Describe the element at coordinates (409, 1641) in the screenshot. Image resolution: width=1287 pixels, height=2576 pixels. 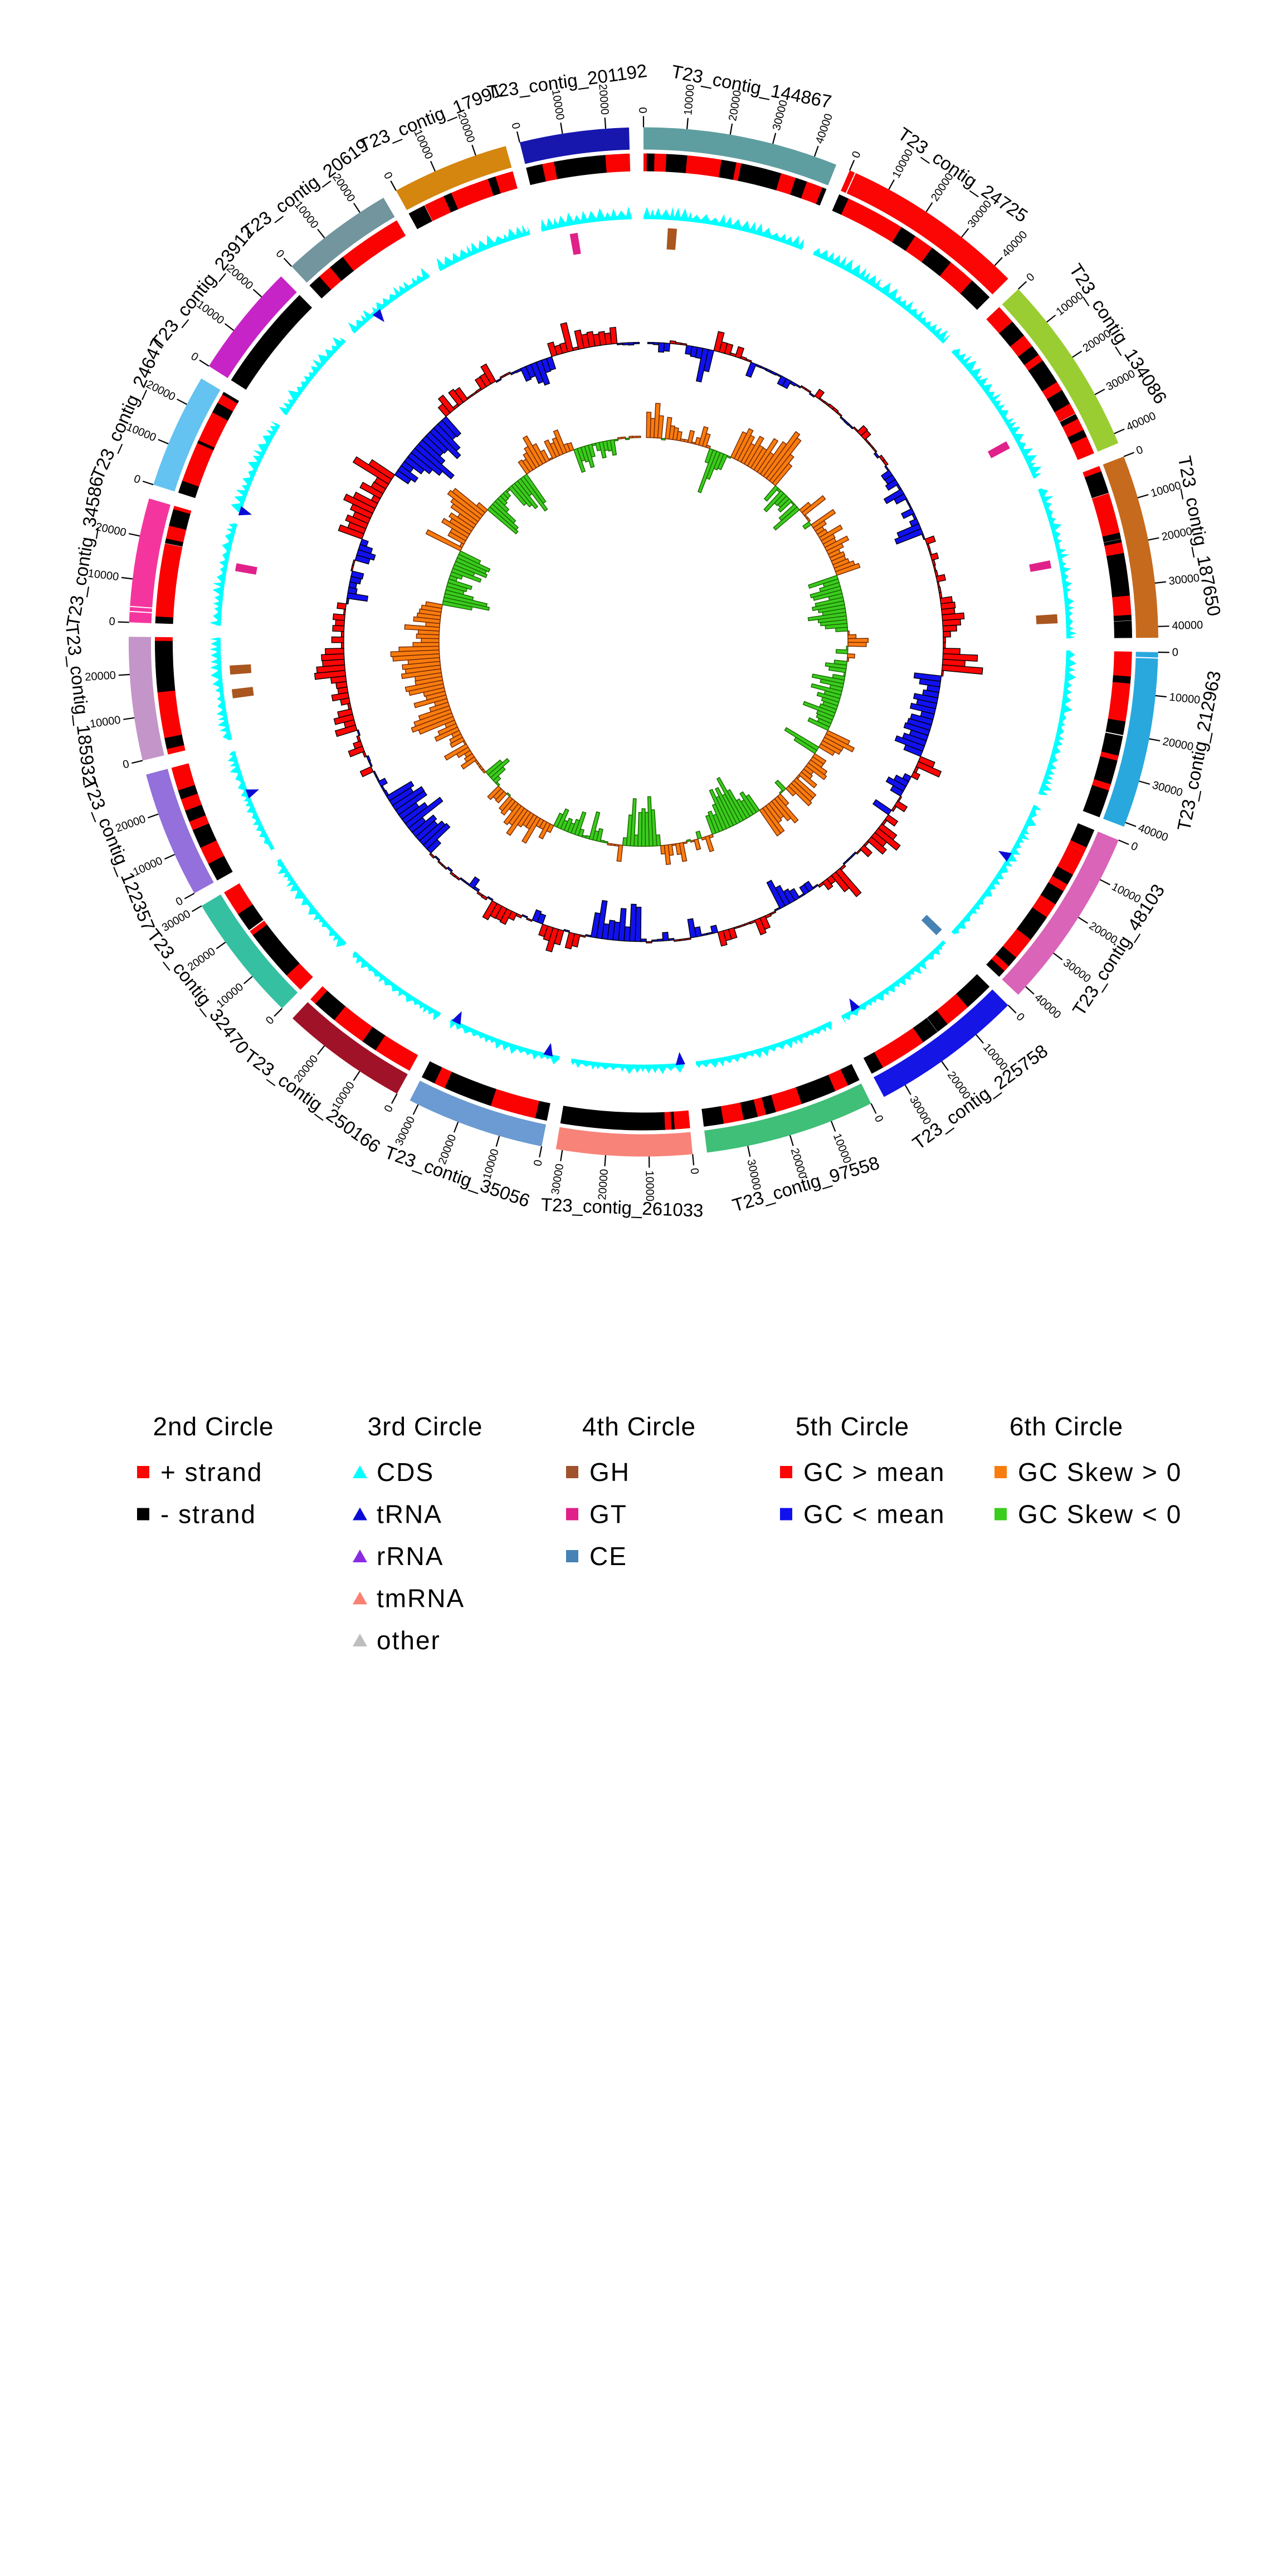
I see `svg-text: other` at that location.